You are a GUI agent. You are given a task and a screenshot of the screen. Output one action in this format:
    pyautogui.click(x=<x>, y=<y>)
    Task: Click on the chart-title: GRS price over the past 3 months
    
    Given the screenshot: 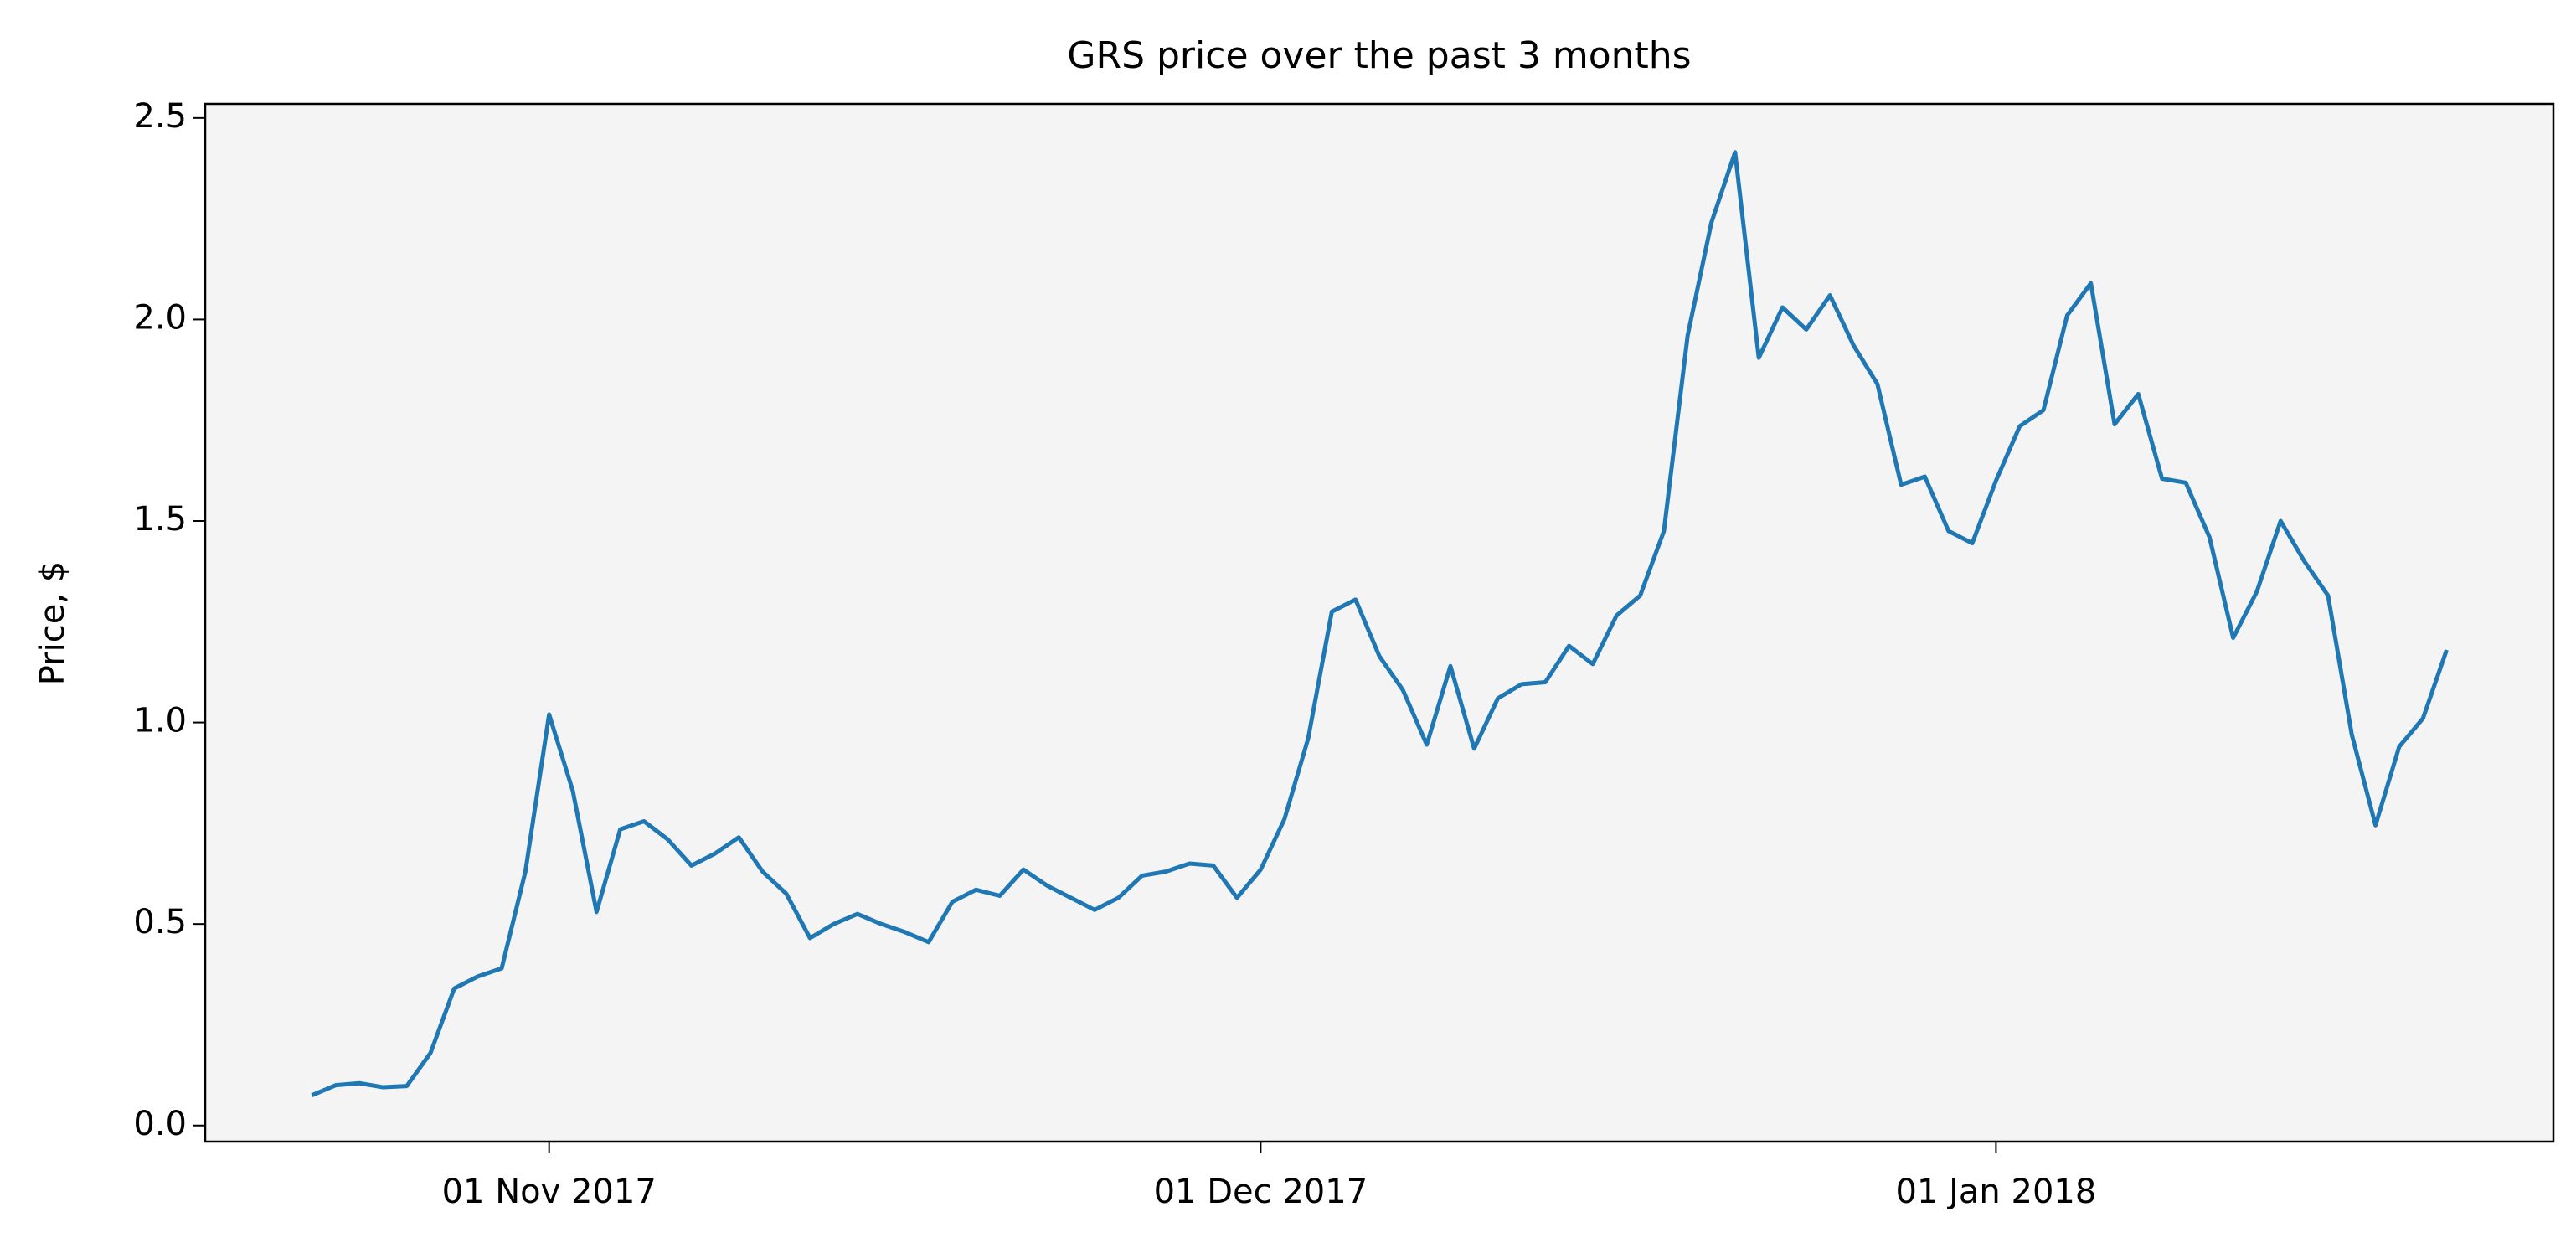 What is the action you would take?
    pyautogui.click(x=1379, y=55)
    